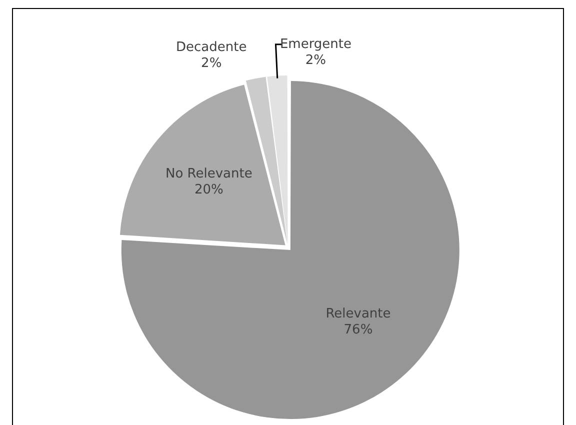 The height and width of the screenshot is (425, 576). What do you see at coordinates (209, 174) in the screenshot?
I see `slice-label: No Relevante` at bounding box center [209, 174].